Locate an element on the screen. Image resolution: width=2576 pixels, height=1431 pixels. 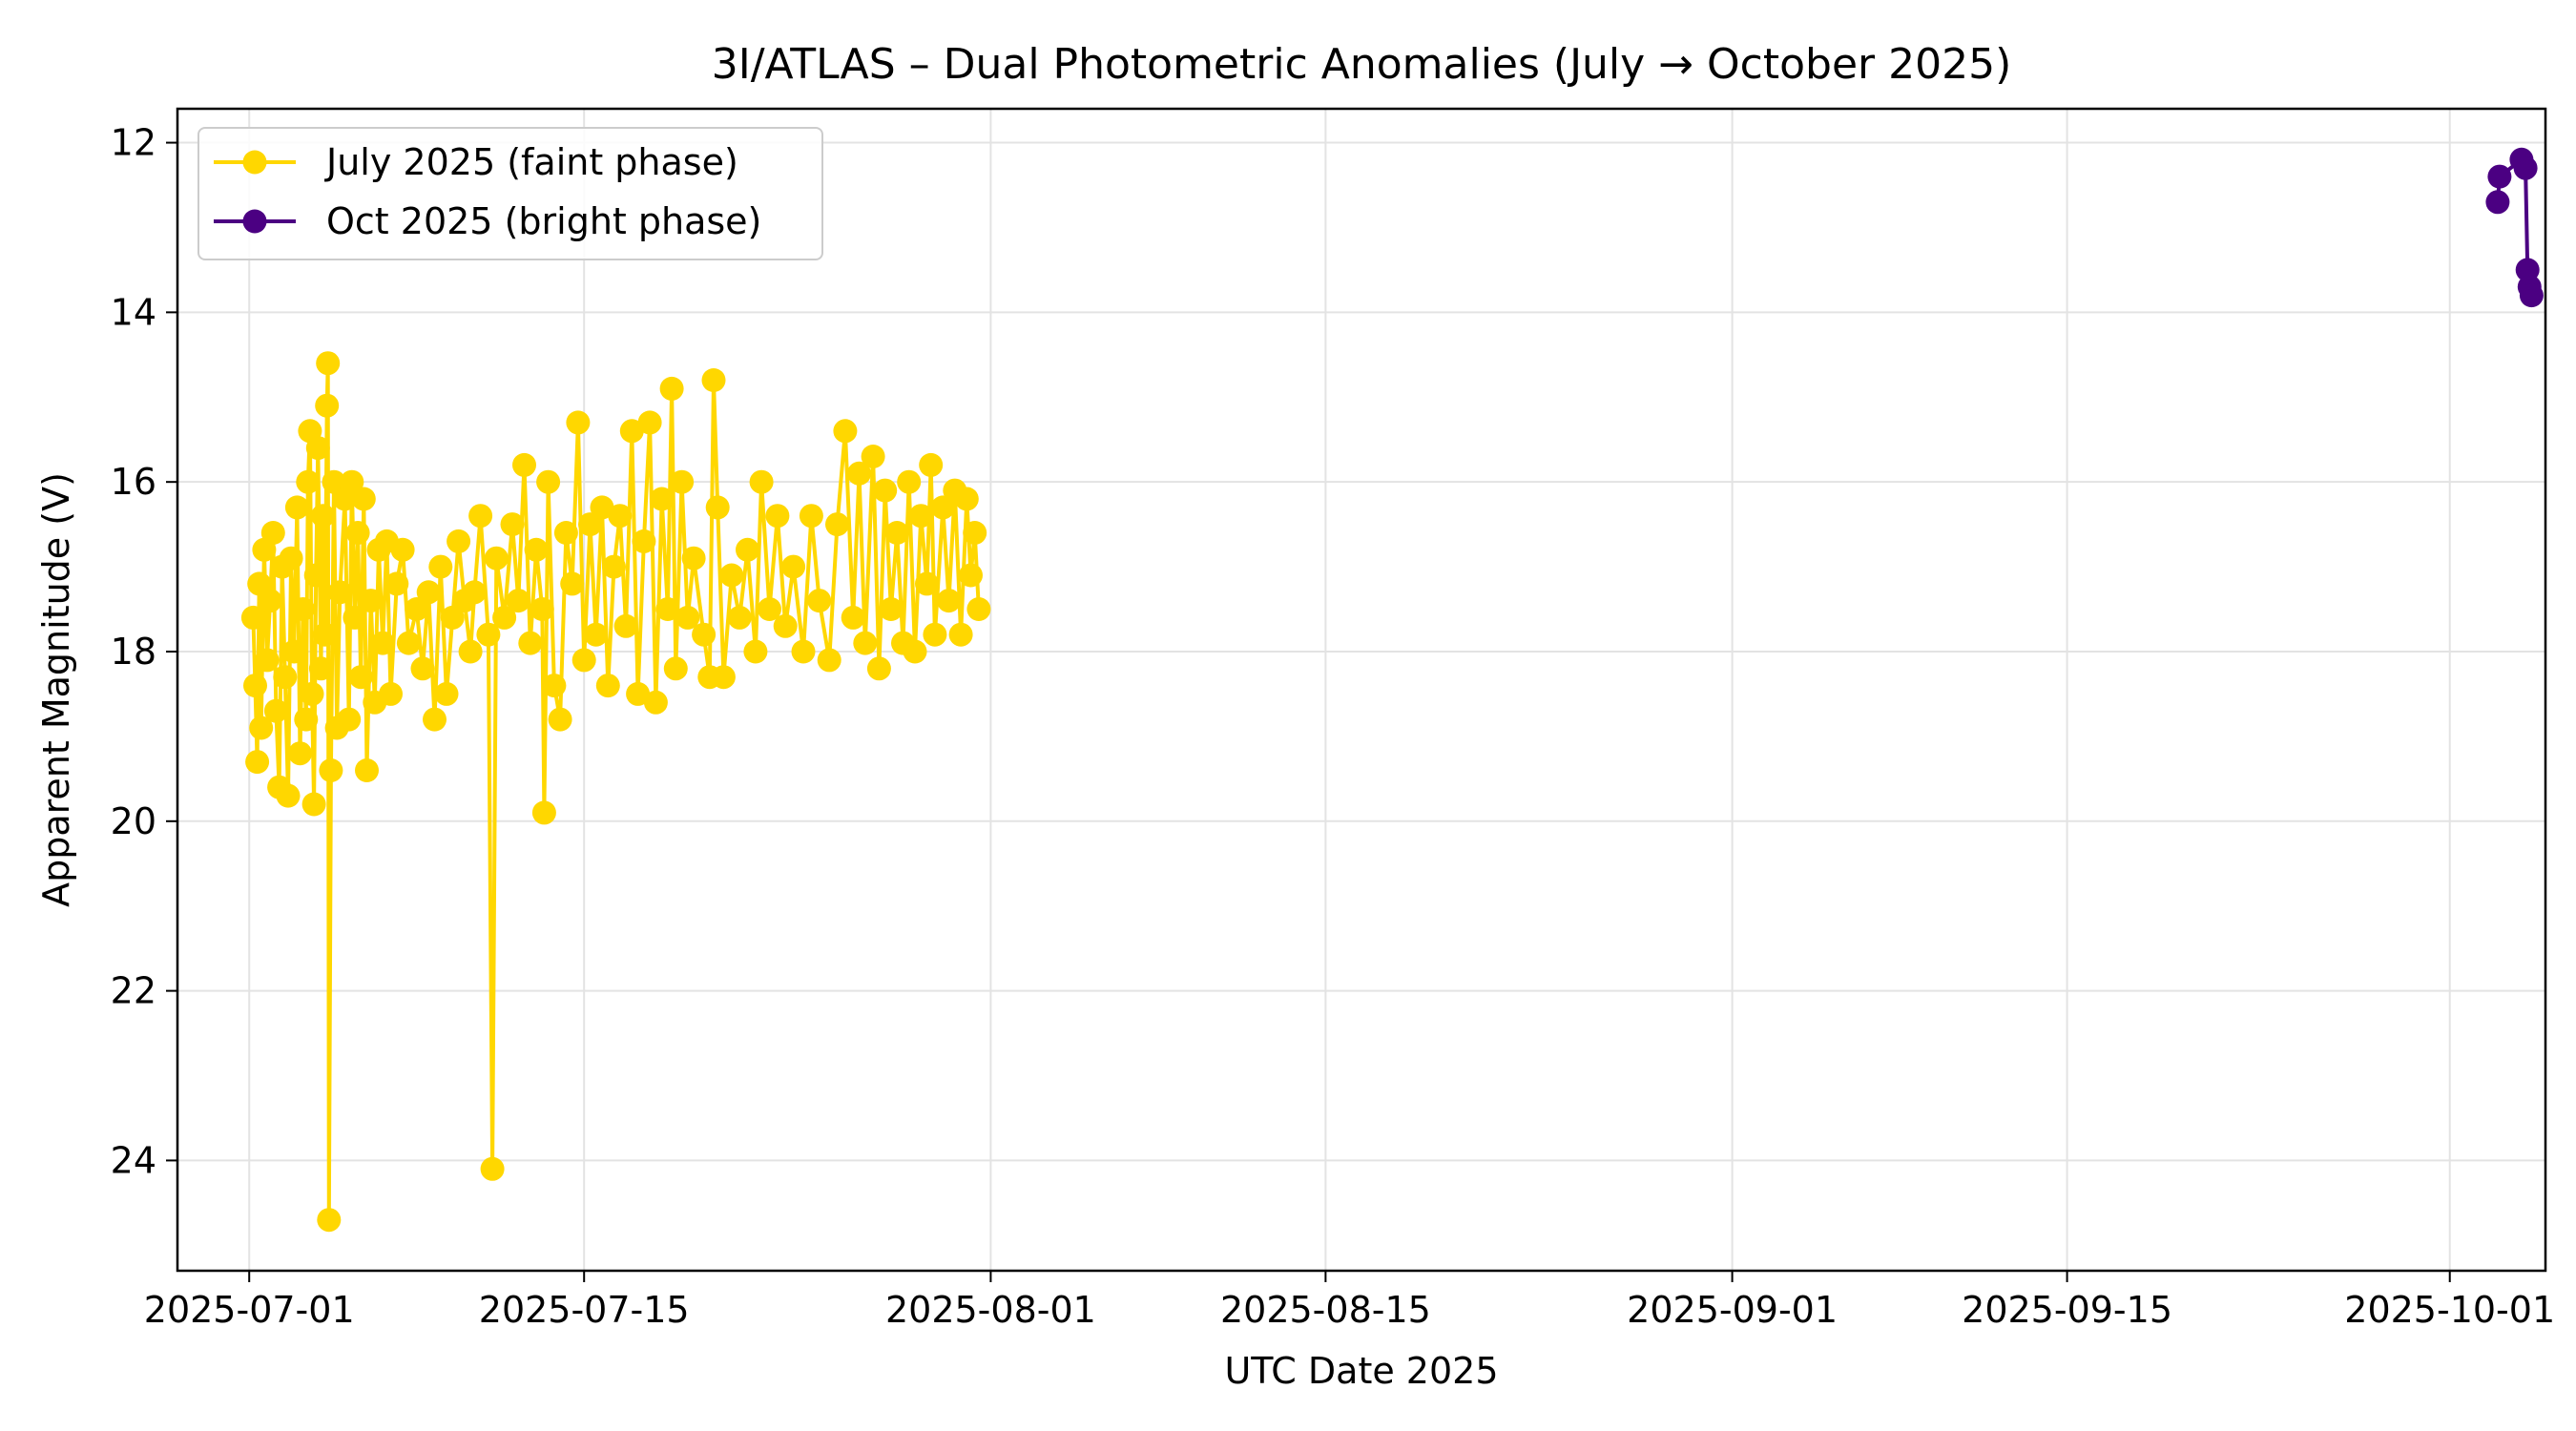
y-tick-label: 22 is located at coordinates (133, 991).